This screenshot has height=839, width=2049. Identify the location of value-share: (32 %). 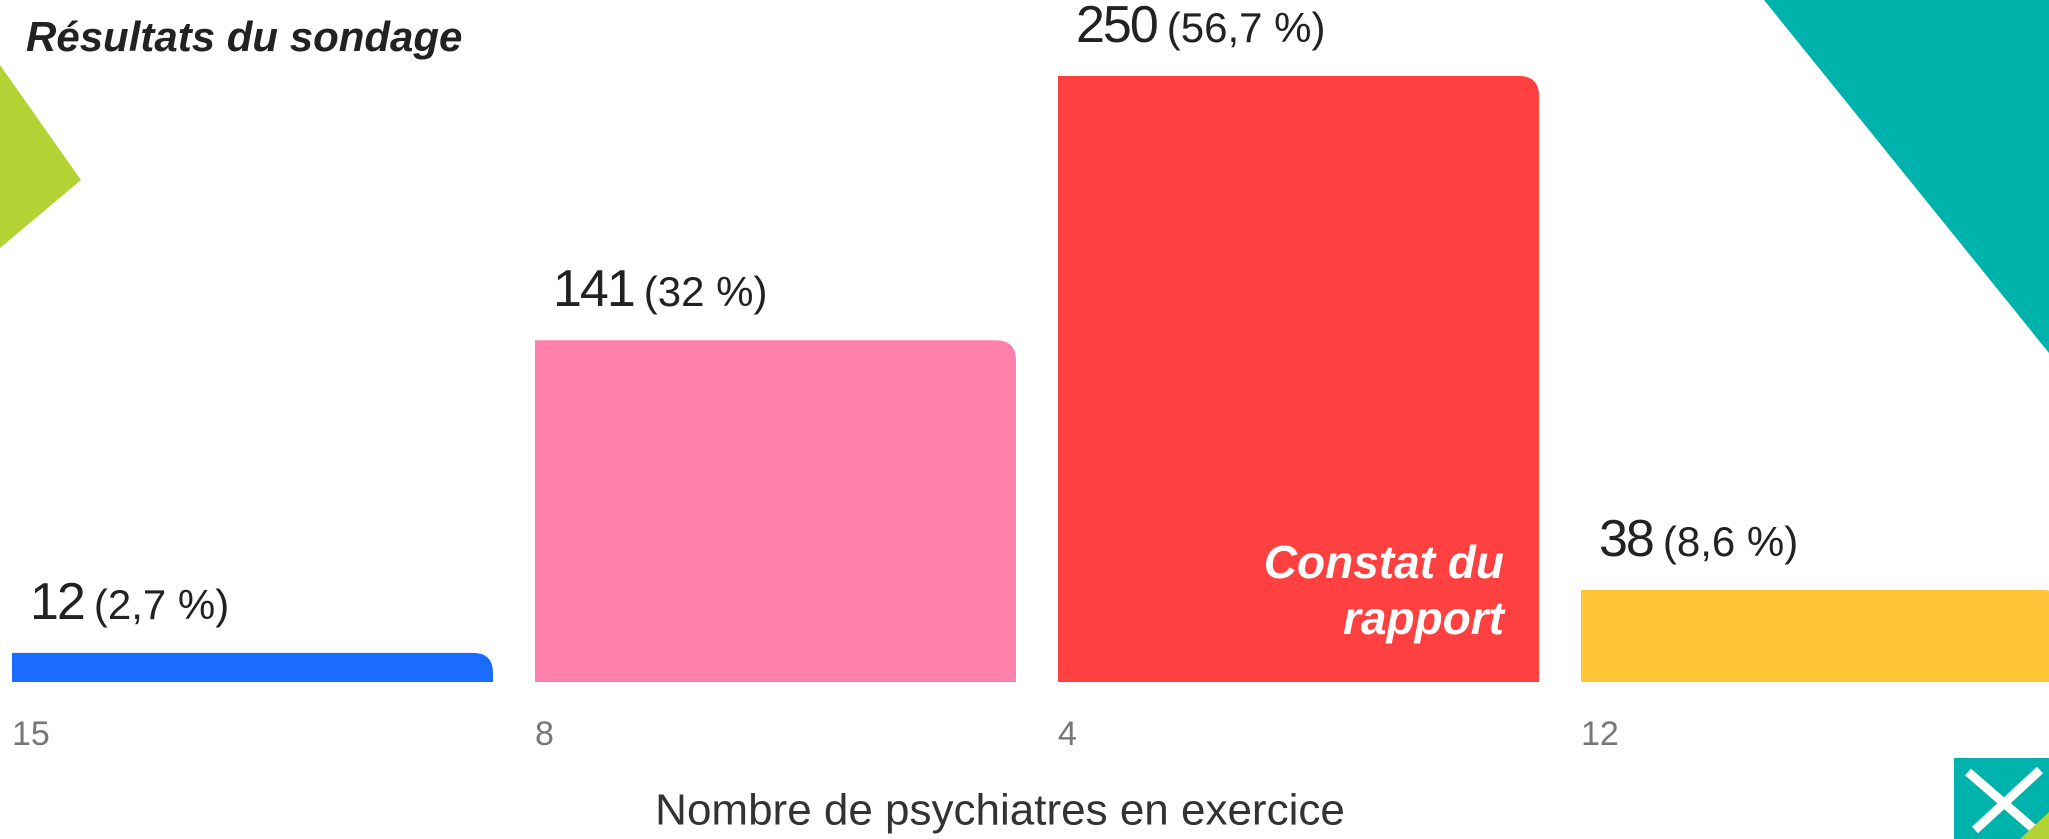
(706, 291).